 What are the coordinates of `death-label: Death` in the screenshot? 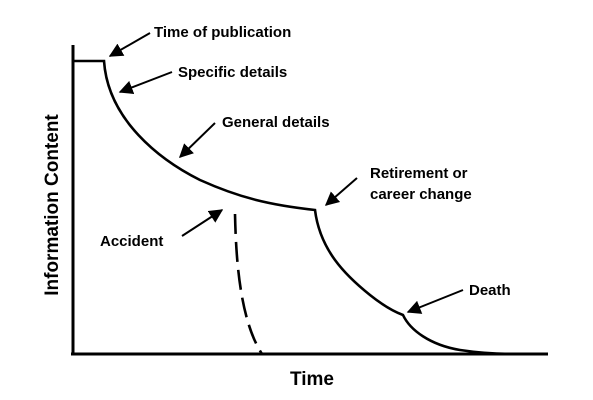 It's located at (490, 290).